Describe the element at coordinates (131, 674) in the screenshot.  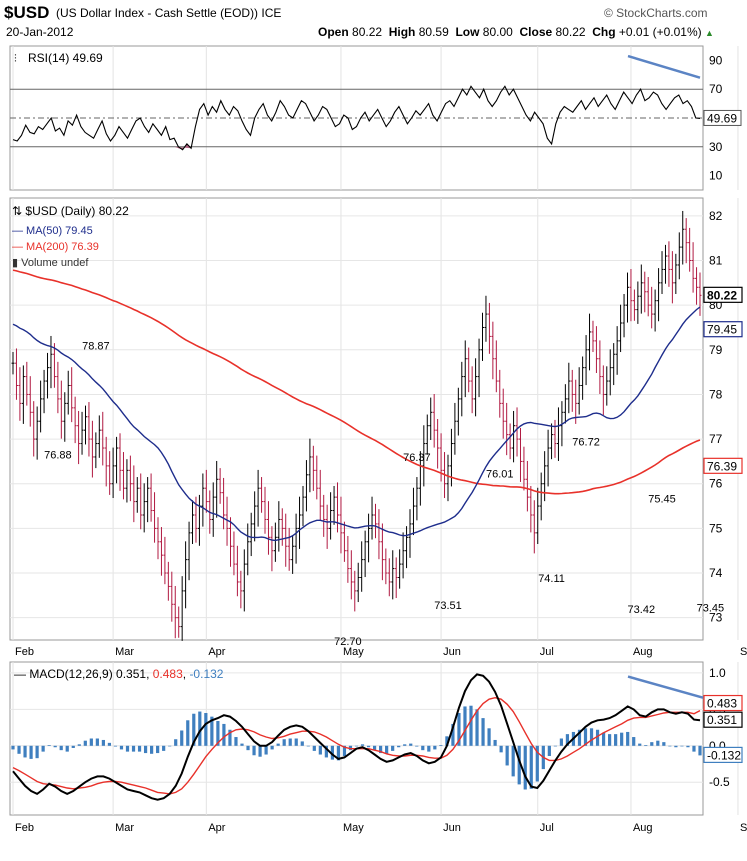
I see `macd-legend-macd: 0.351` at that location.